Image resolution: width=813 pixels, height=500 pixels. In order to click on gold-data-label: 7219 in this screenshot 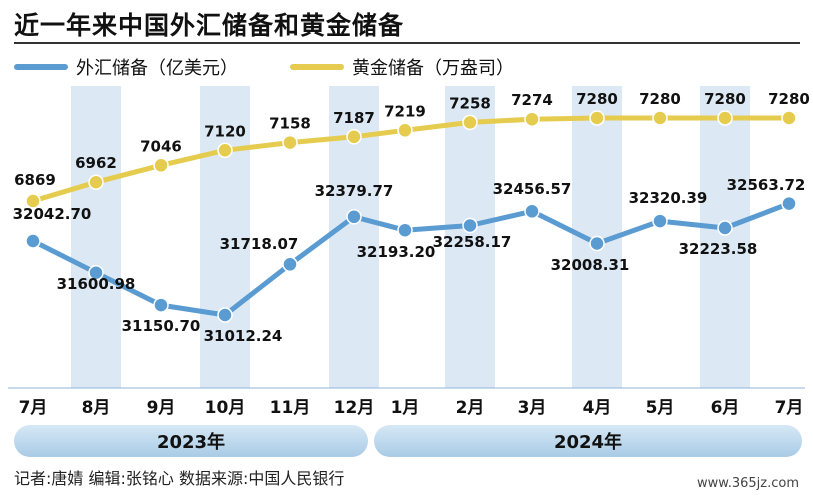, I will do `click(405, 111)`.